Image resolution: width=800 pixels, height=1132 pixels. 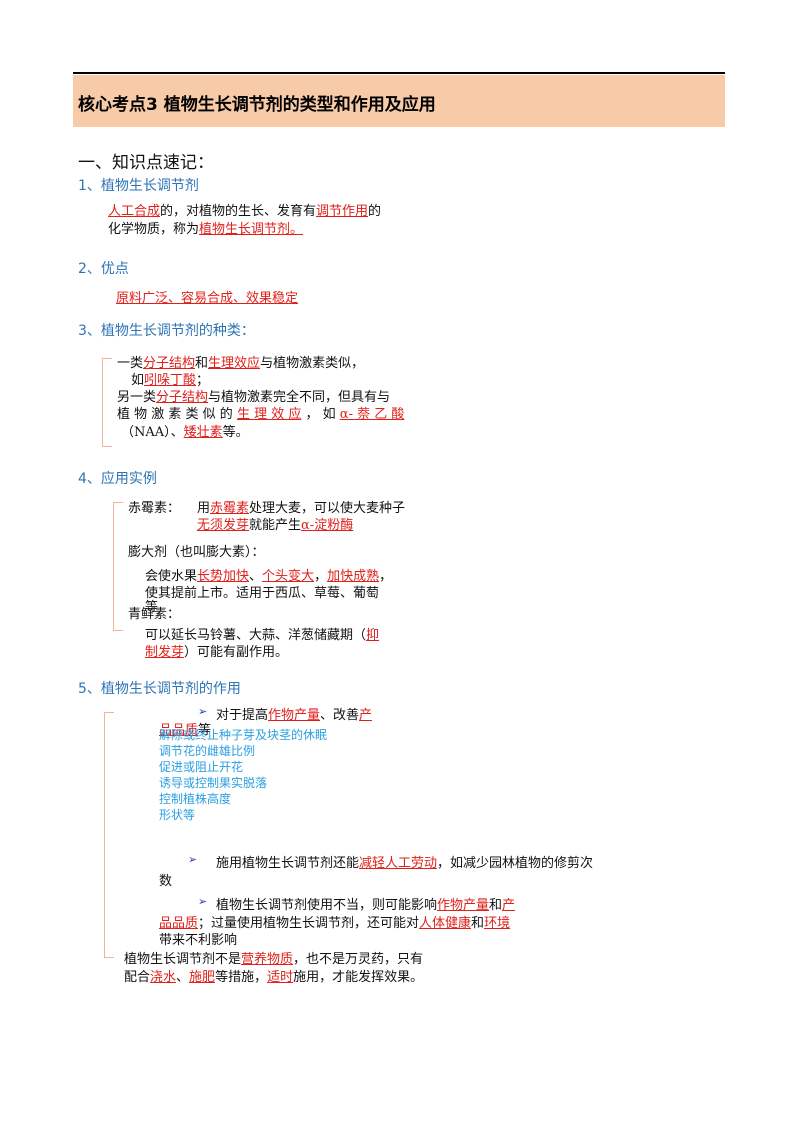 What do you see at coordinates (205, 730) in the screenshot?
I see `s5-text: 等` at bounding box center [205, 730].